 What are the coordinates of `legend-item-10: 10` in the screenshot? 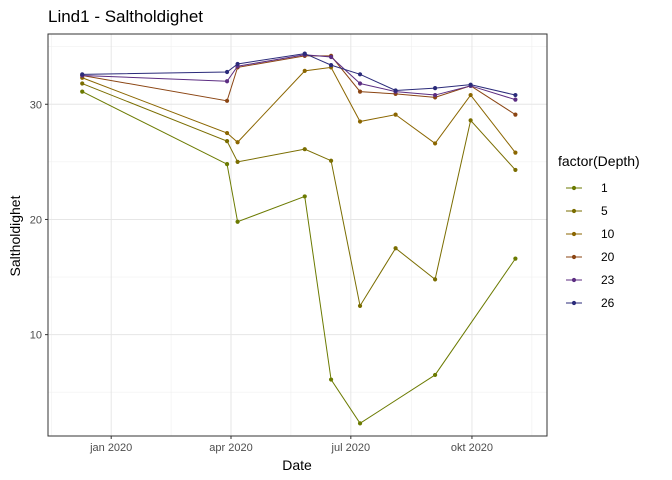 It's located at (590, 234).